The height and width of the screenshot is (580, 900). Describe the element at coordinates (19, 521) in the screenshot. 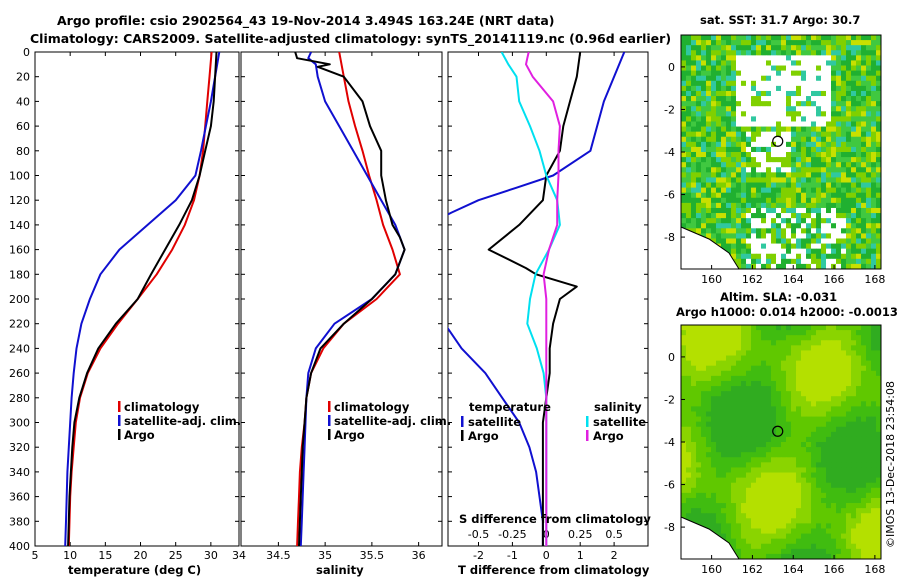

I see `depth-tick-label: 380` at that location.